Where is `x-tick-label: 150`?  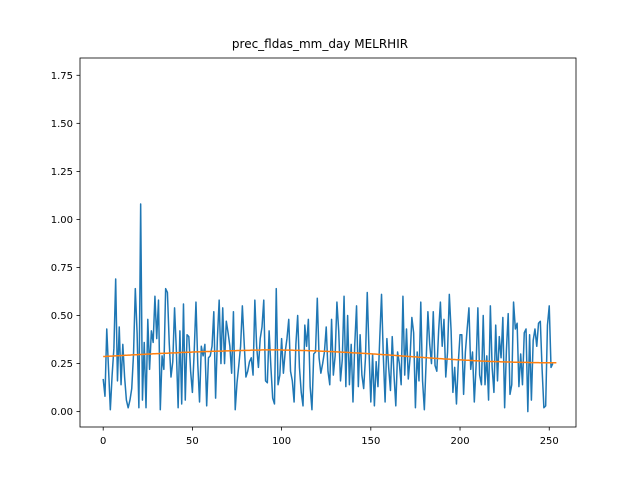 x-tick-label: 150 is located at coordinates (370, 441).